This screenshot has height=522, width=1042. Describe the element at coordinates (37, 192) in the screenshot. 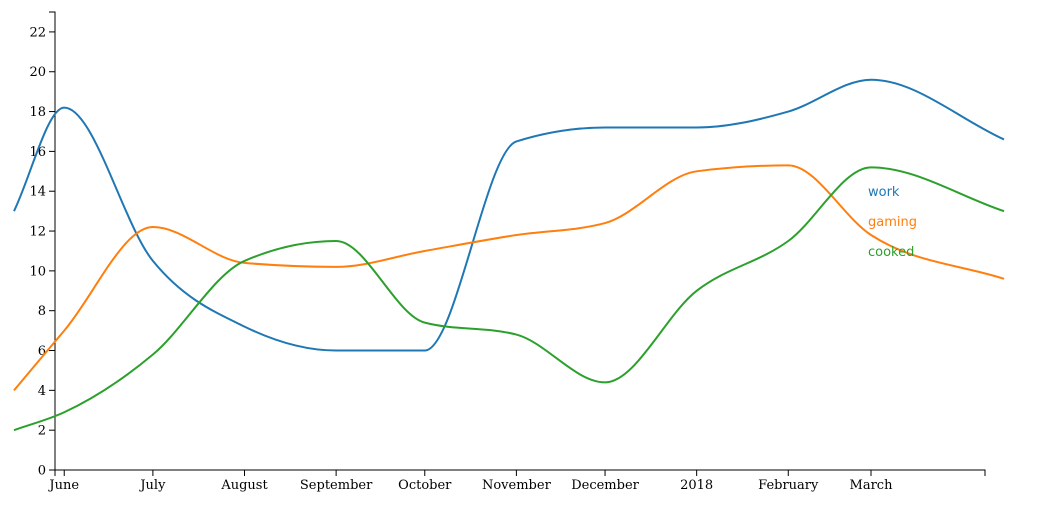

I see `y-tick-label: 14` at that location.